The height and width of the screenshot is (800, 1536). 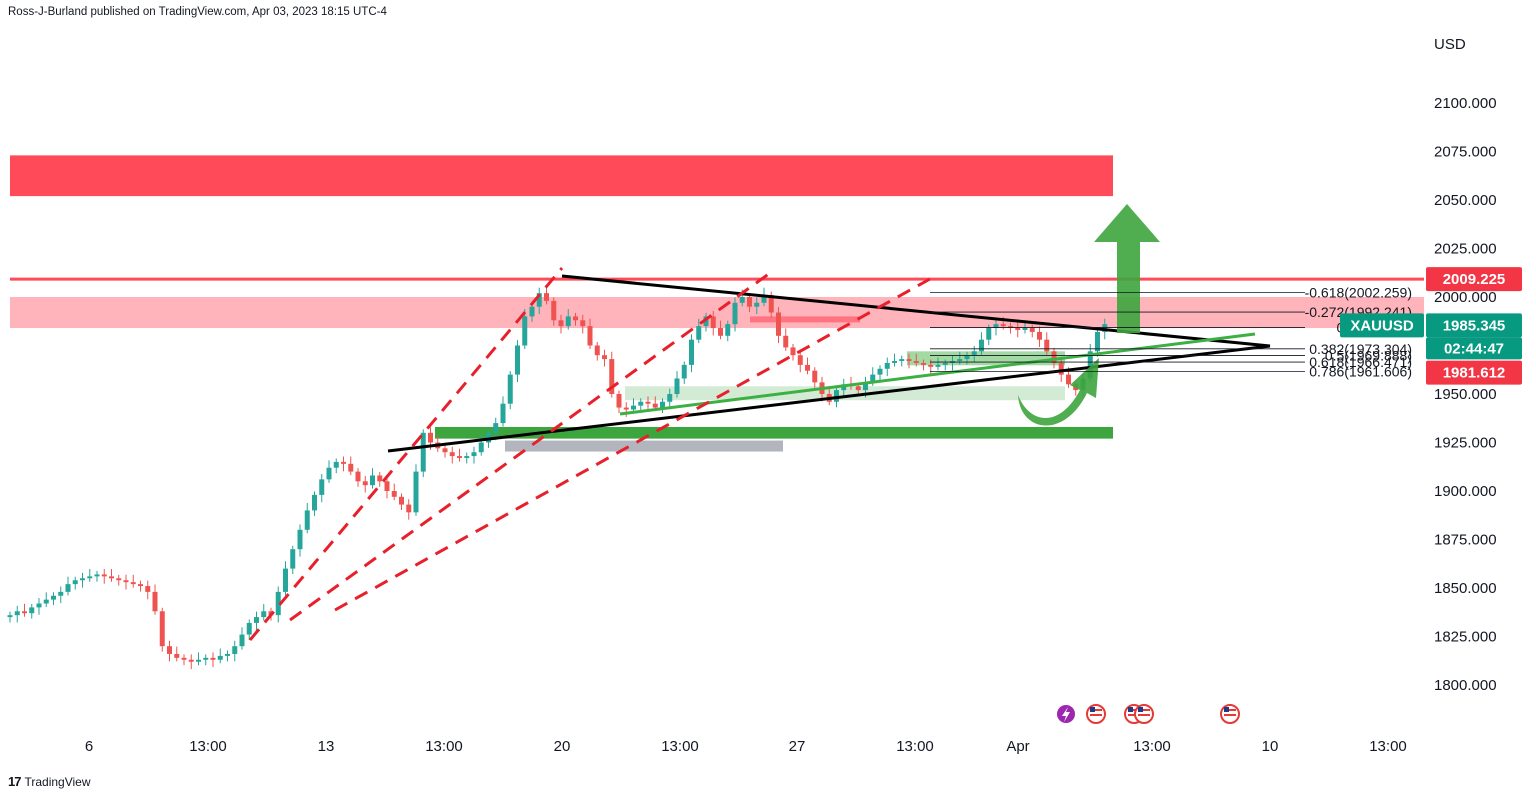 I want to click on trendline-green, so click(x=937, y=374).